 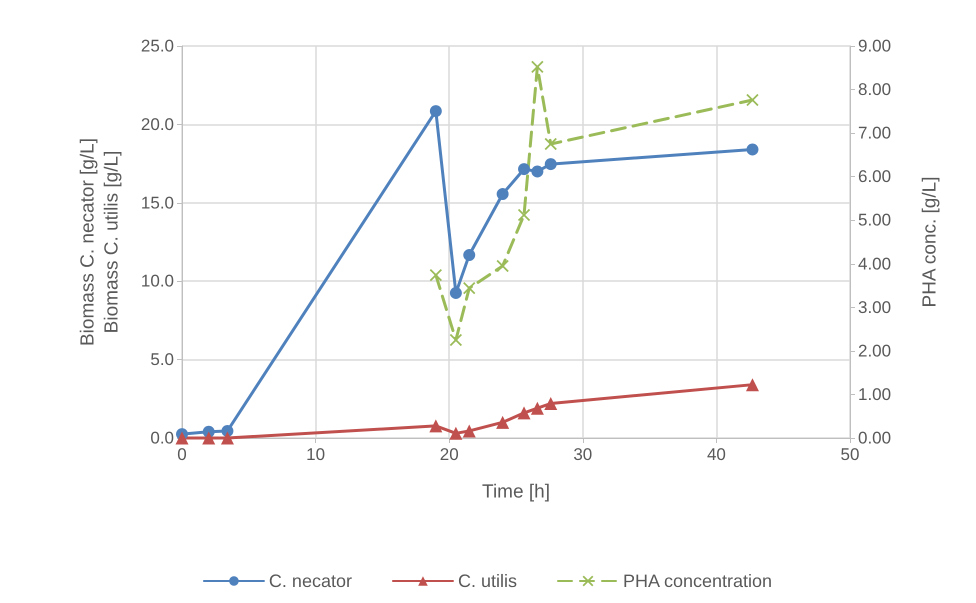 I want to click on y-tick-label: 0.0, so click(x=162, y=438).